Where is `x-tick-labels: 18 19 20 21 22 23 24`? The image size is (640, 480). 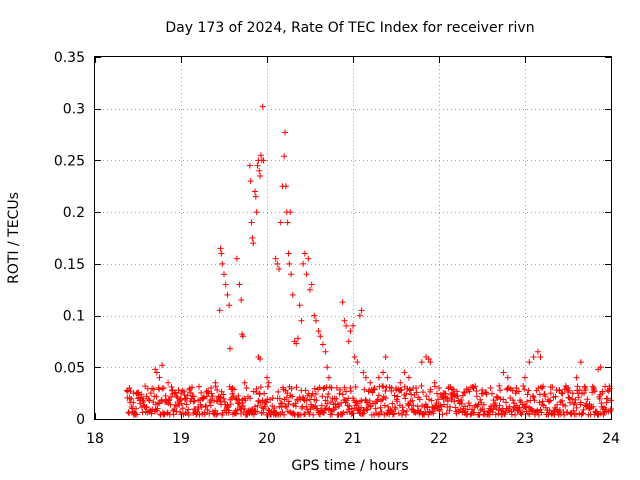
x-tick-labels: 18 19 20 21 22 23 24 is located at coordinates (353, 439).